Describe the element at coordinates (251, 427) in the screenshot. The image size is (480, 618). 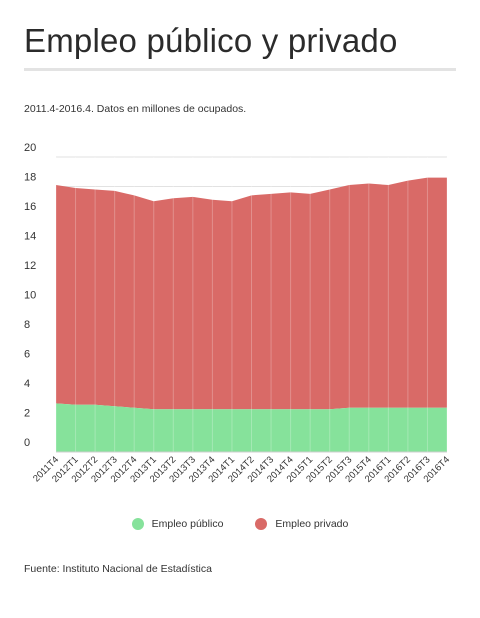
I see `area-empleo-publico` at that location.